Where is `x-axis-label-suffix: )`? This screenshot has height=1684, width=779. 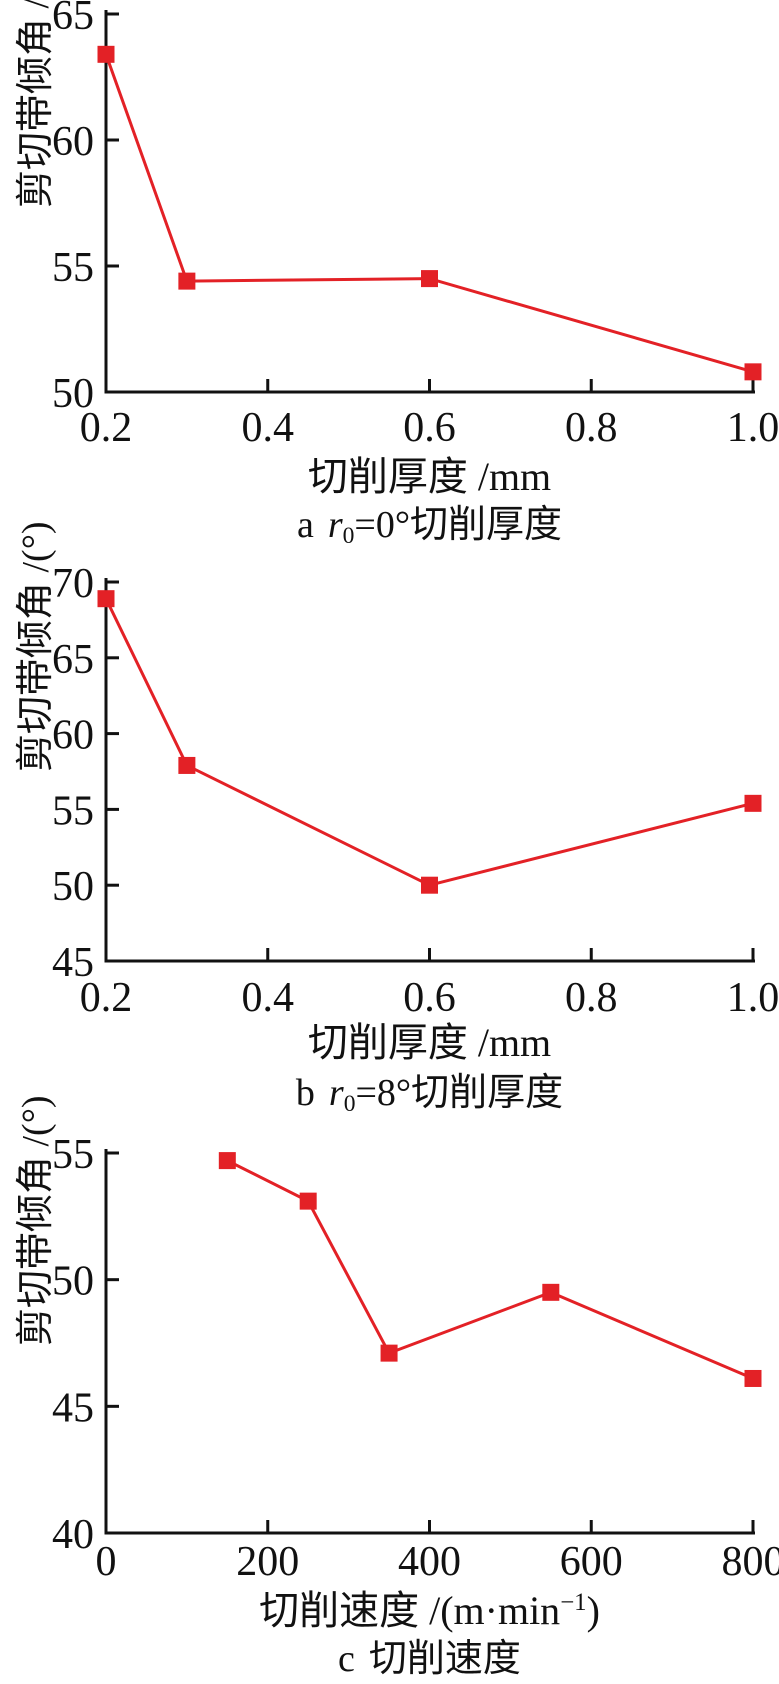
x-axis-label-suffix: ) is located at coordinates (593, 1610).